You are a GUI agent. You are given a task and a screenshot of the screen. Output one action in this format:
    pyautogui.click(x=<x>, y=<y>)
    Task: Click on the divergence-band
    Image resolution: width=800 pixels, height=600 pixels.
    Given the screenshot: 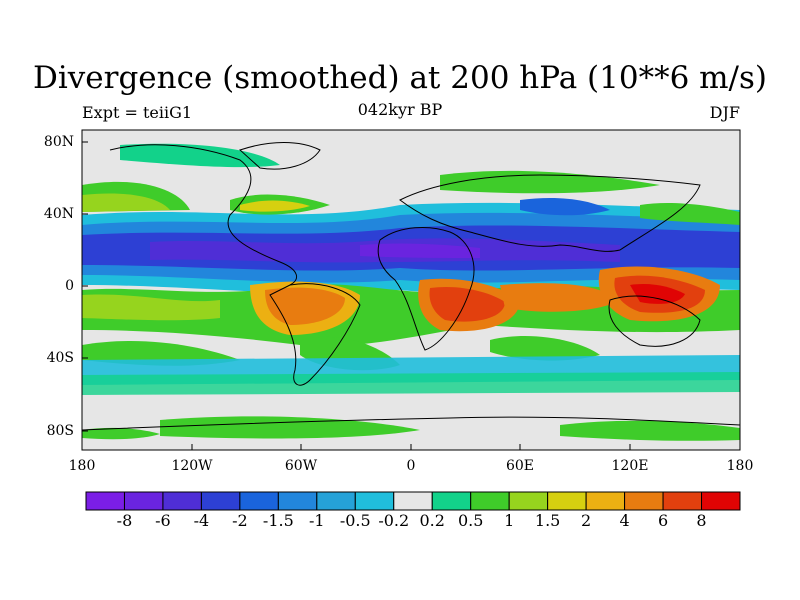 What is the action you would take?
    pyautogui.click(x=411, y=306)
    